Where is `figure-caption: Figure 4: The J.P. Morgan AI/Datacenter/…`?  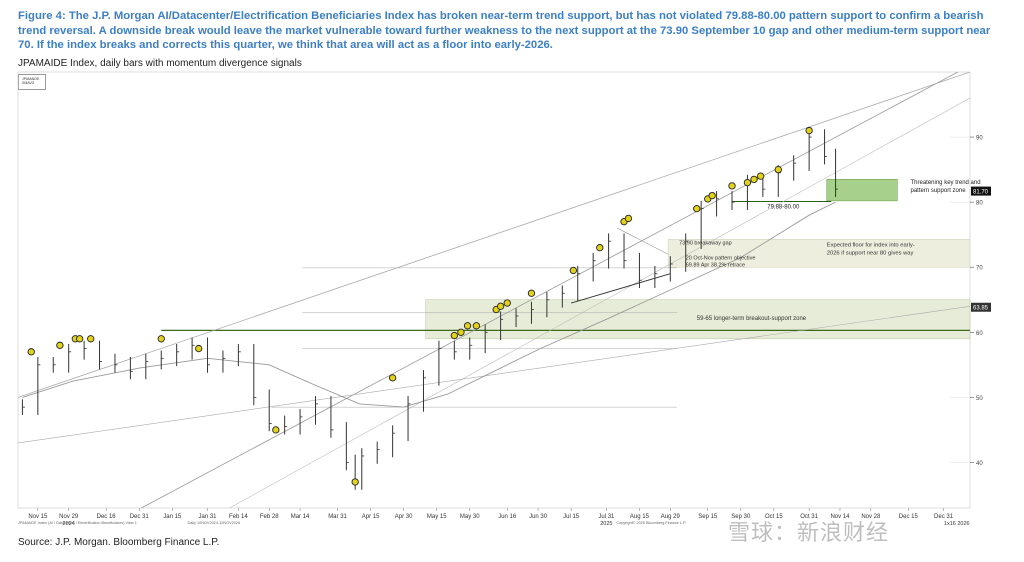 figure-caption: Figure 4: The J.P. Morgan AI/Datacenter/… is located at coordinates (504, 30).